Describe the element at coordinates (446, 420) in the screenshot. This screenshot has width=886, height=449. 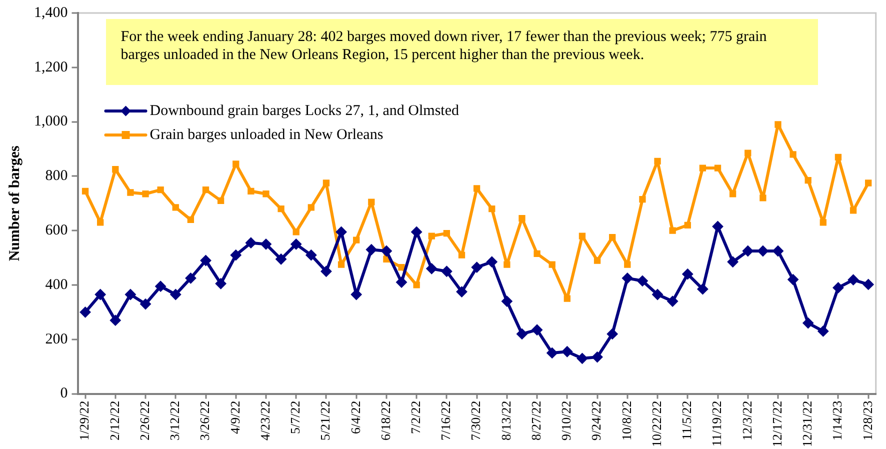
I see `x-tick-label: 7/16/22` at that location.